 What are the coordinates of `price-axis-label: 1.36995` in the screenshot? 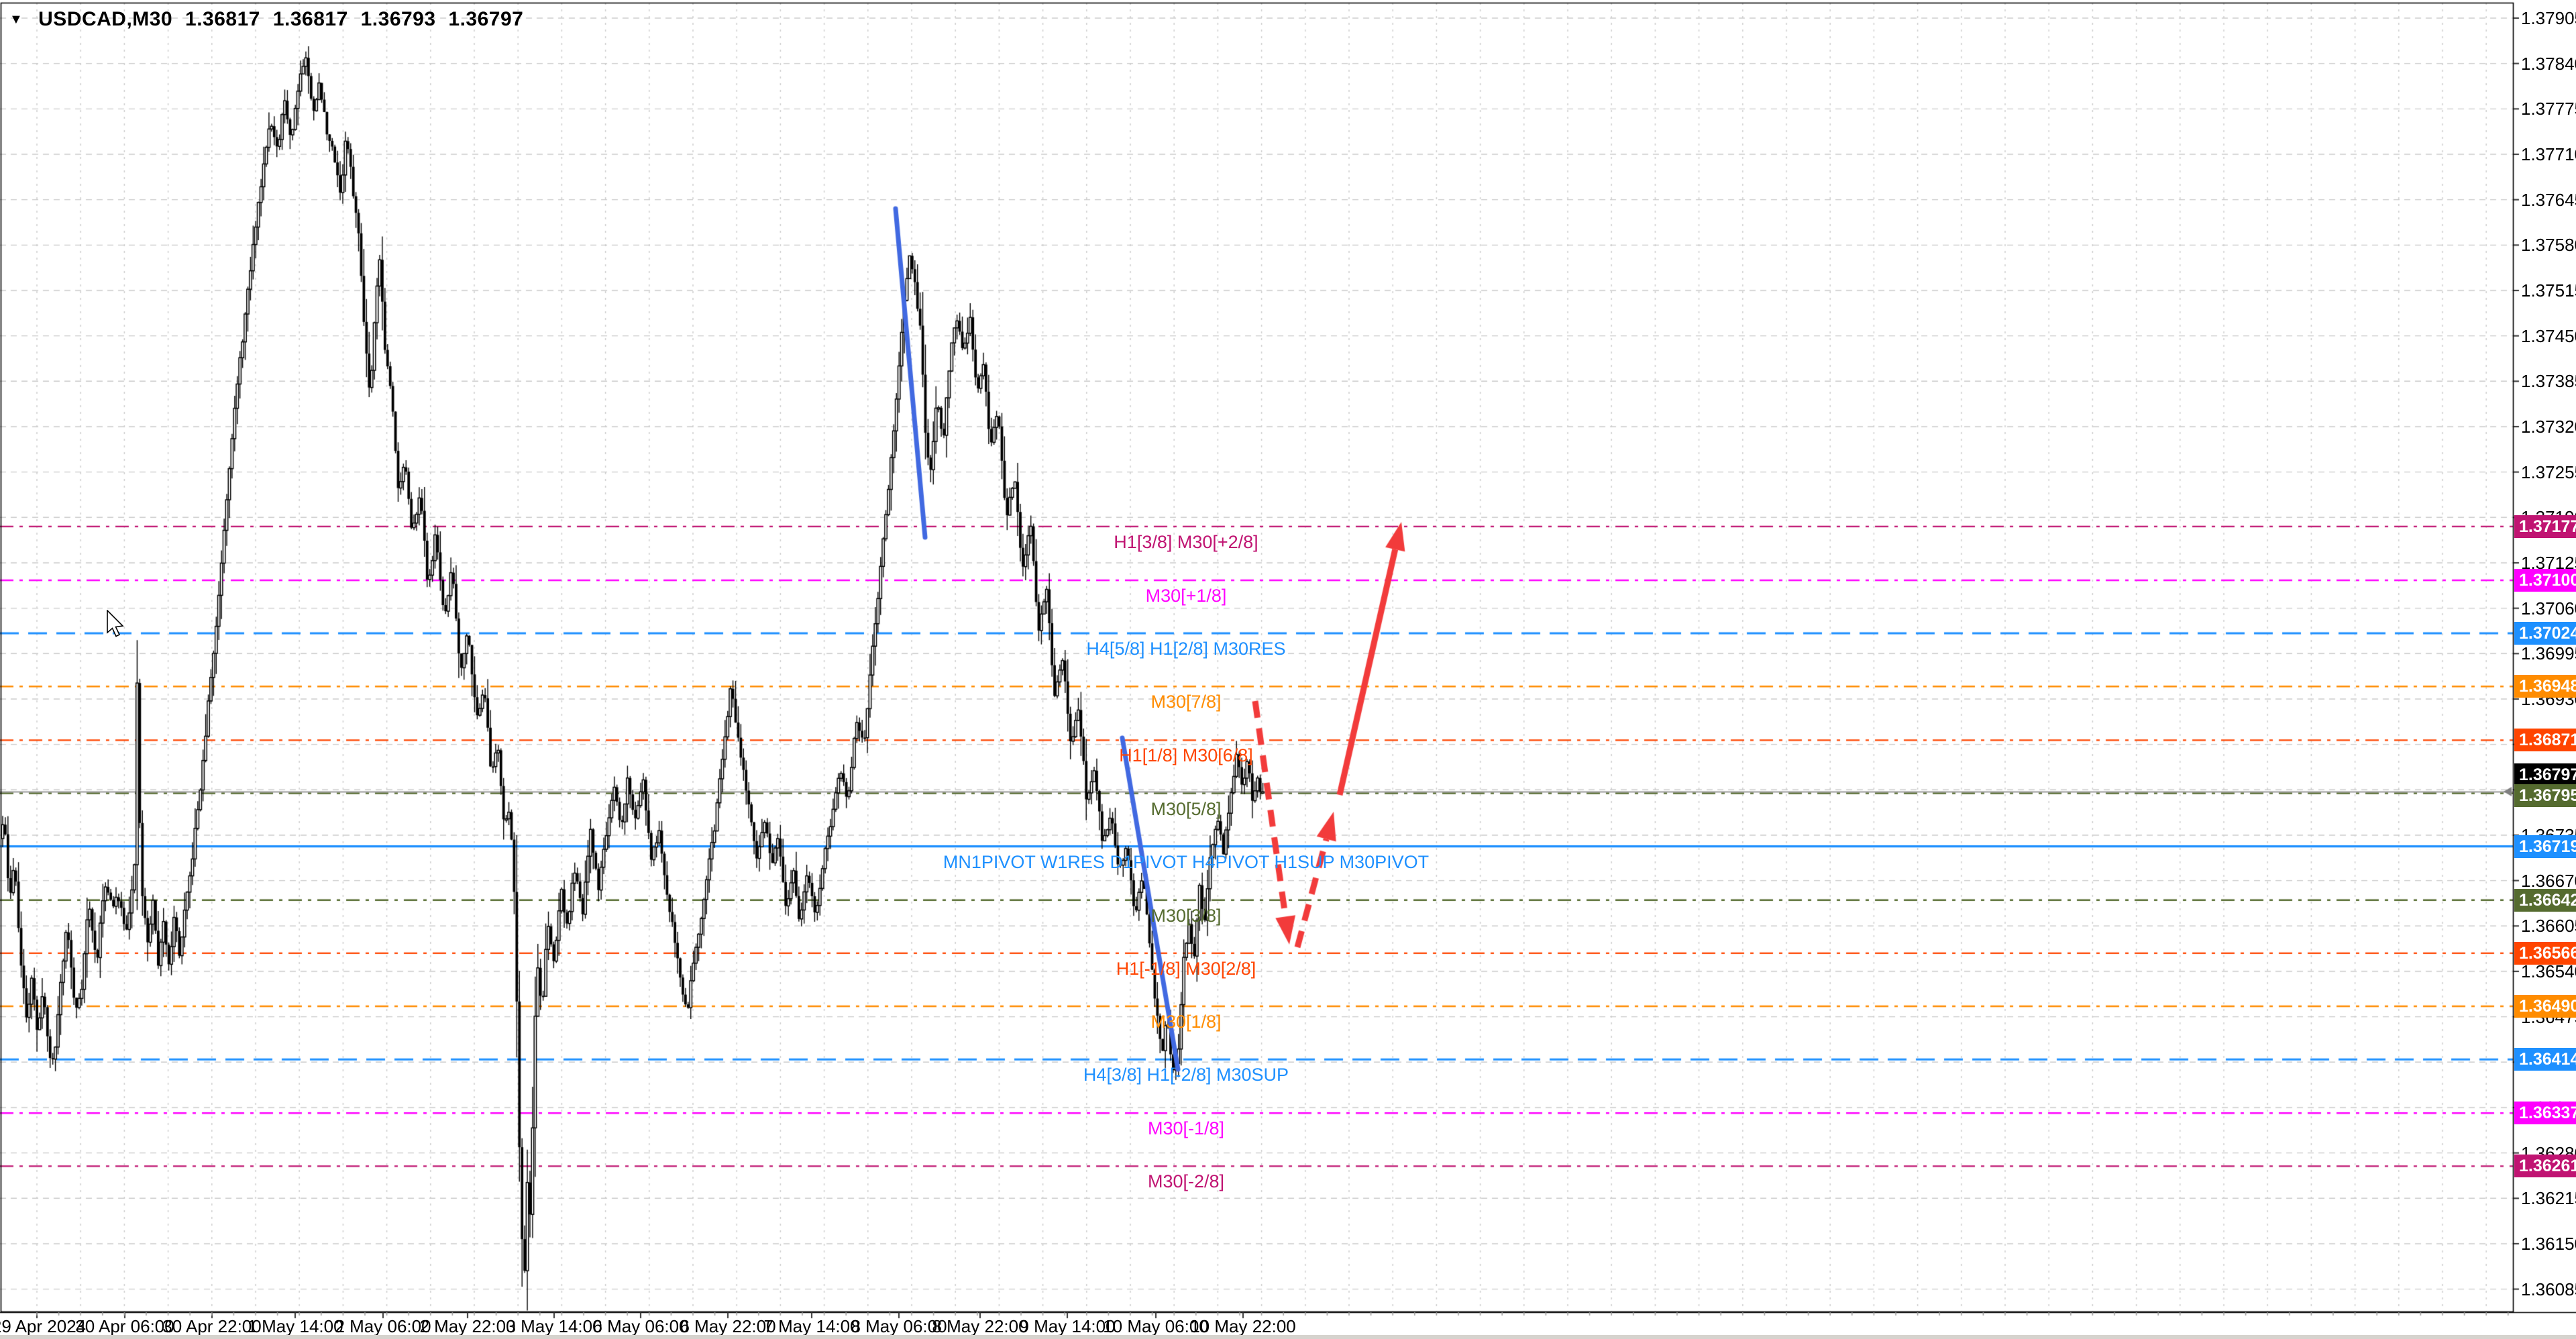 It's located at (2548, 653).